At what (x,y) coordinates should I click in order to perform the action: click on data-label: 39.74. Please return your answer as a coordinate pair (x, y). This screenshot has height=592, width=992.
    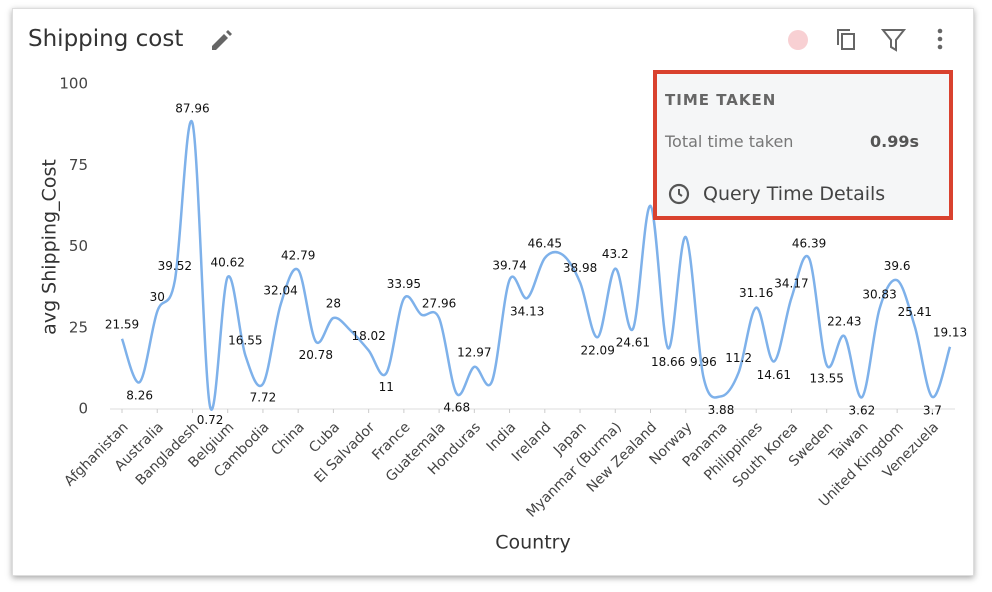
    Looking at the image, I should click on (509, 265).